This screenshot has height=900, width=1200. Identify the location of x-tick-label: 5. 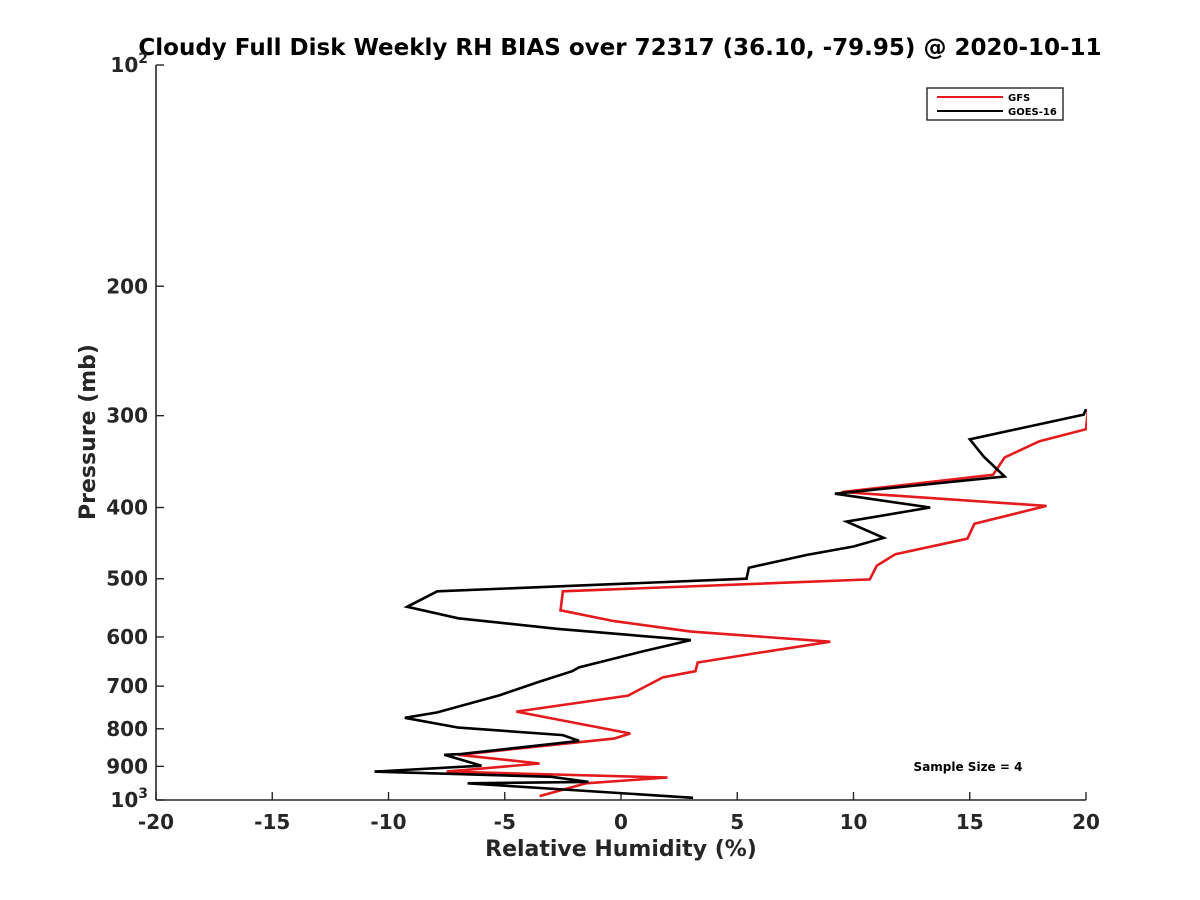
(737, 822).